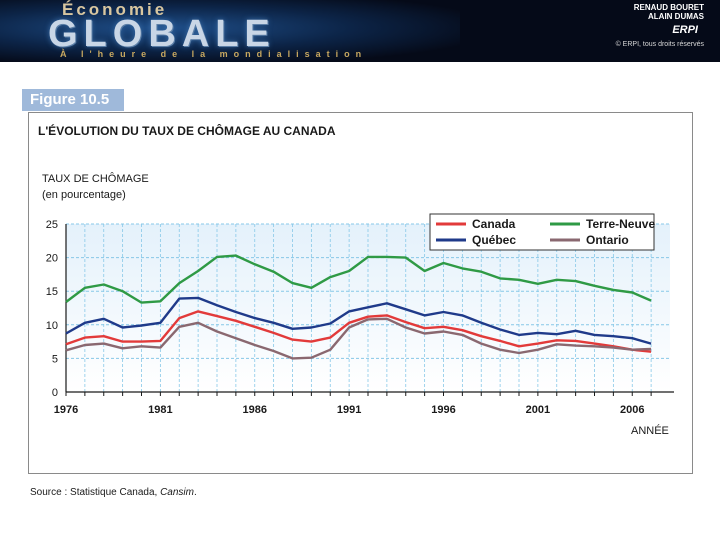  I want to click on x-axis-label: ANNÉE, so click(650, 431).